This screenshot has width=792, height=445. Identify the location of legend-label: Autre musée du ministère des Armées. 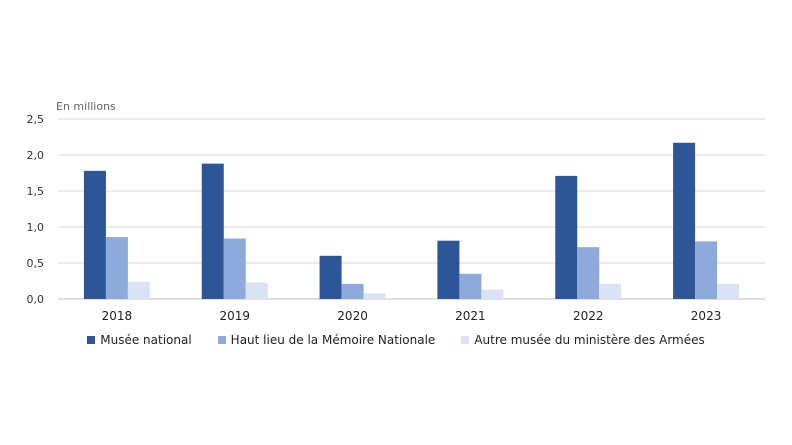
(589, 340).